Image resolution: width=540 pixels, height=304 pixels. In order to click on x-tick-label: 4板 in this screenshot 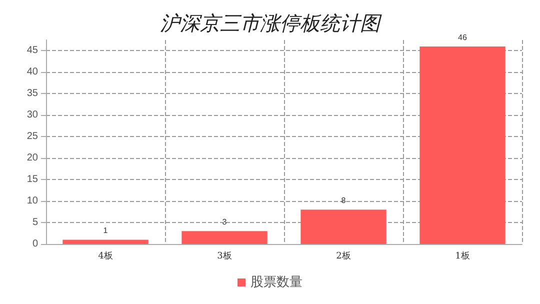, I will do `click(105, 256)`.